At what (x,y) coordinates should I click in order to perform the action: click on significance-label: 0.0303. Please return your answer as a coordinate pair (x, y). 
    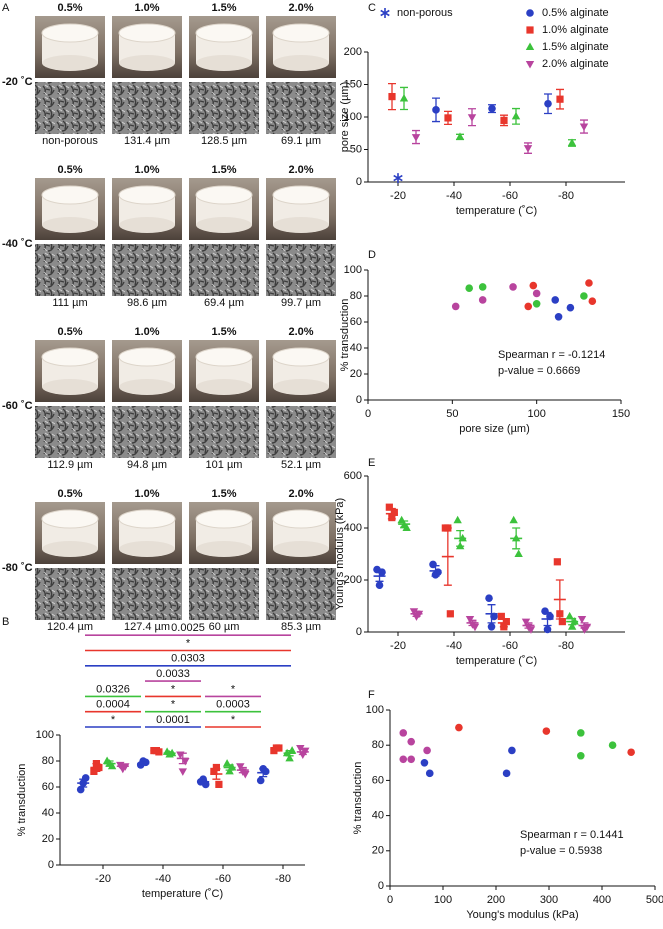
    Looking at the image, I should click on (188, 659).